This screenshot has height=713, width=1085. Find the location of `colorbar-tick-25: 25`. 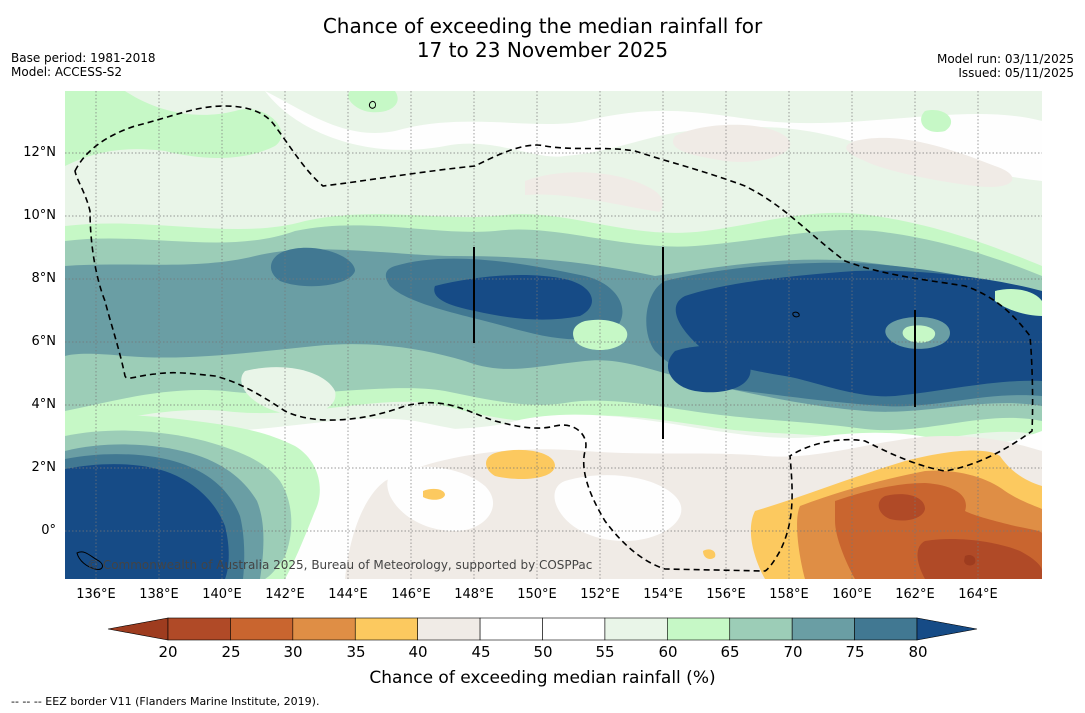

colorbar-tick-25: 25 is located at coordinates (231, 652).